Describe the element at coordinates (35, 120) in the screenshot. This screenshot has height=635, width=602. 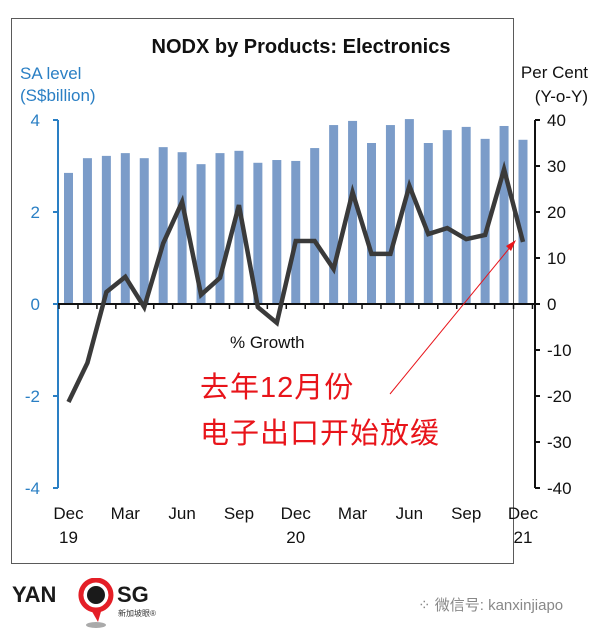
I see `left-tick-label: 4` at that location.